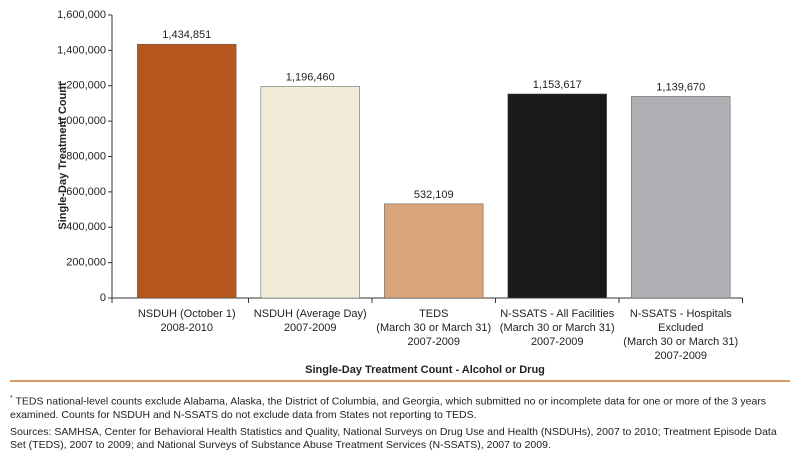 This screenshot has width=800, height=456. Describe the element at coordinates (187, 314) in the screenshot. I see `x-tick-label: NSDUH (October 1)` at that location.